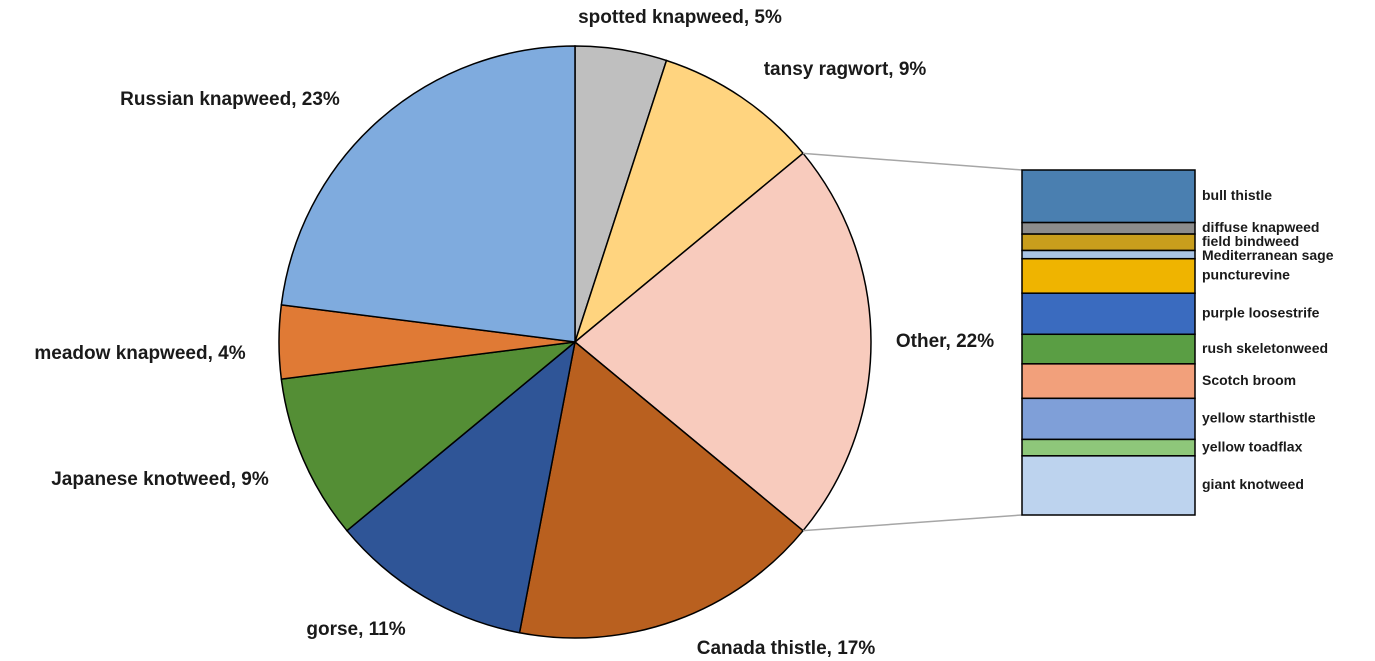  Describe the element at coordinates (355, 629) in the screenshot. I see `pie-data-label: gorse, 11%` at that location.